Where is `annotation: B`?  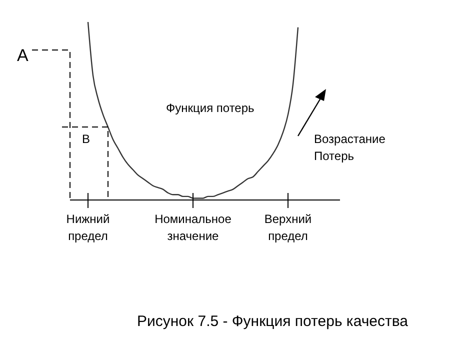
annotation: B is located at coordinates (86, 139).